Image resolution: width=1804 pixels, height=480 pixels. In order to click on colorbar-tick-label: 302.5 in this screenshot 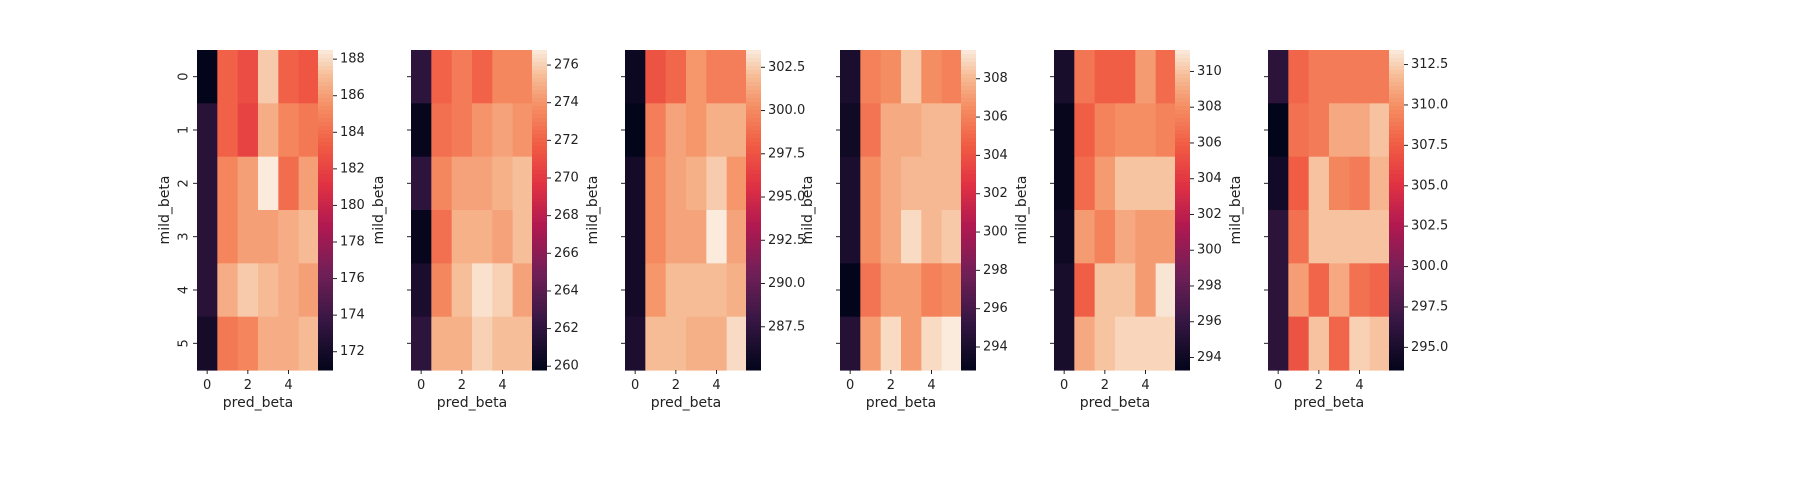, I will do `click(786, 67)`.